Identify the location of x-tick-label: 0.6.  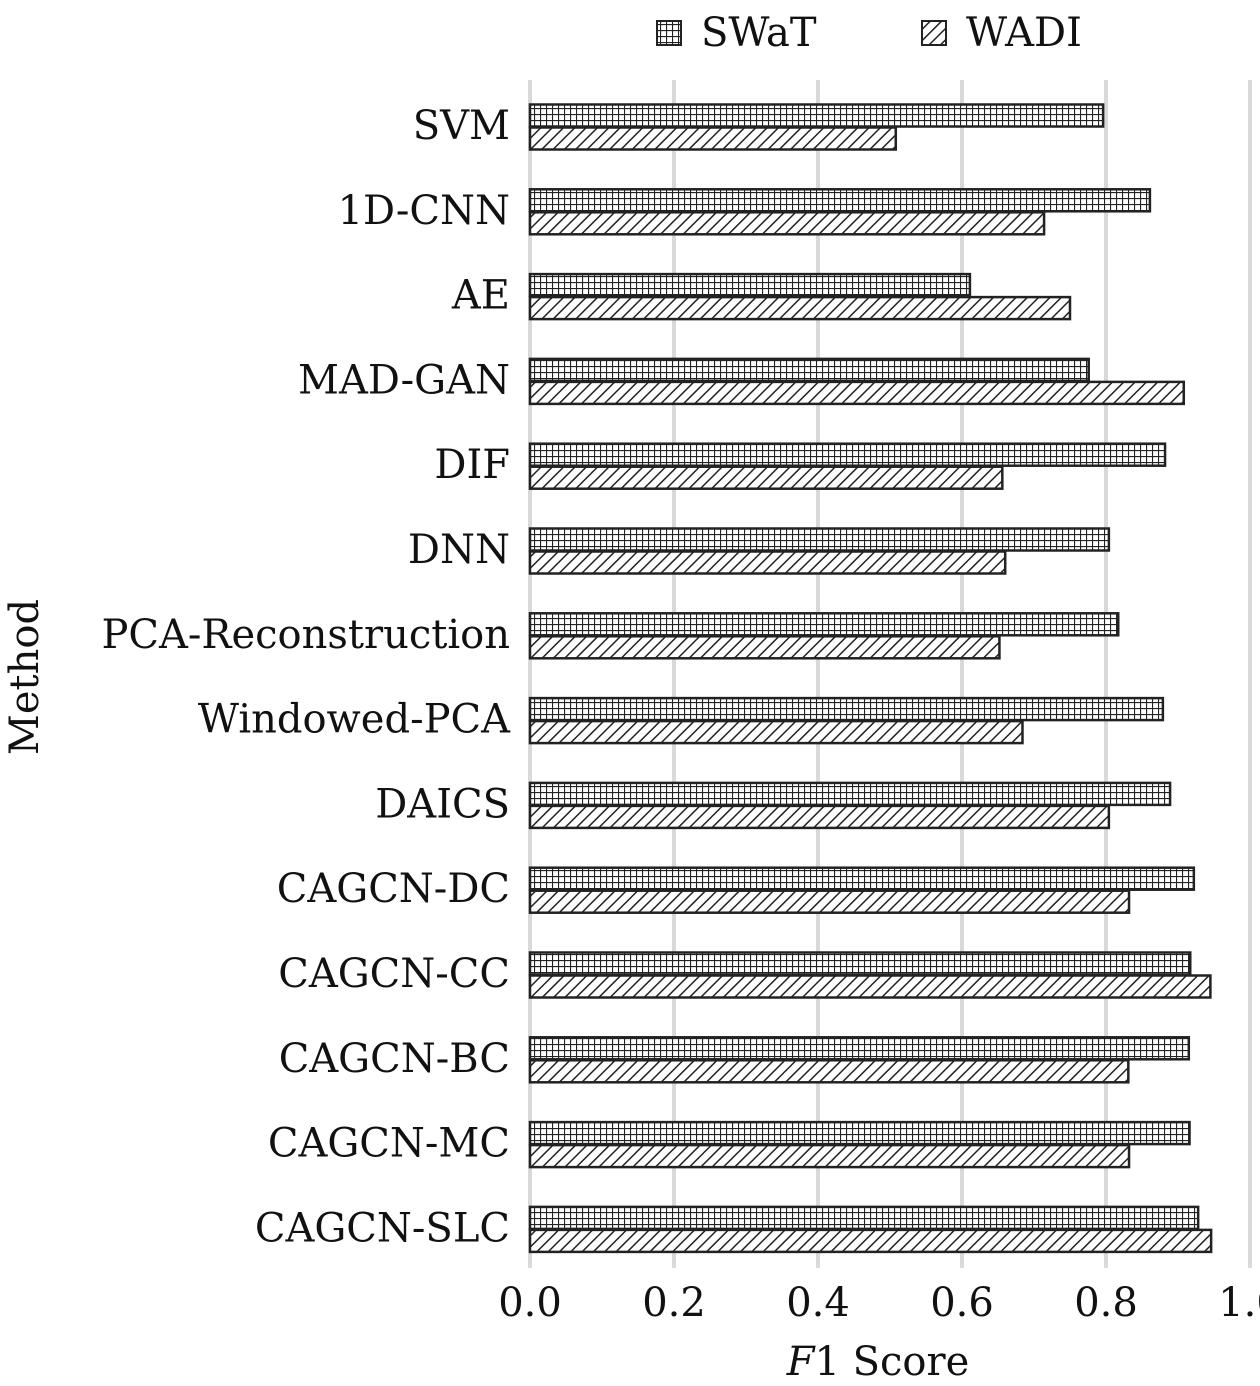
(962, 1303).